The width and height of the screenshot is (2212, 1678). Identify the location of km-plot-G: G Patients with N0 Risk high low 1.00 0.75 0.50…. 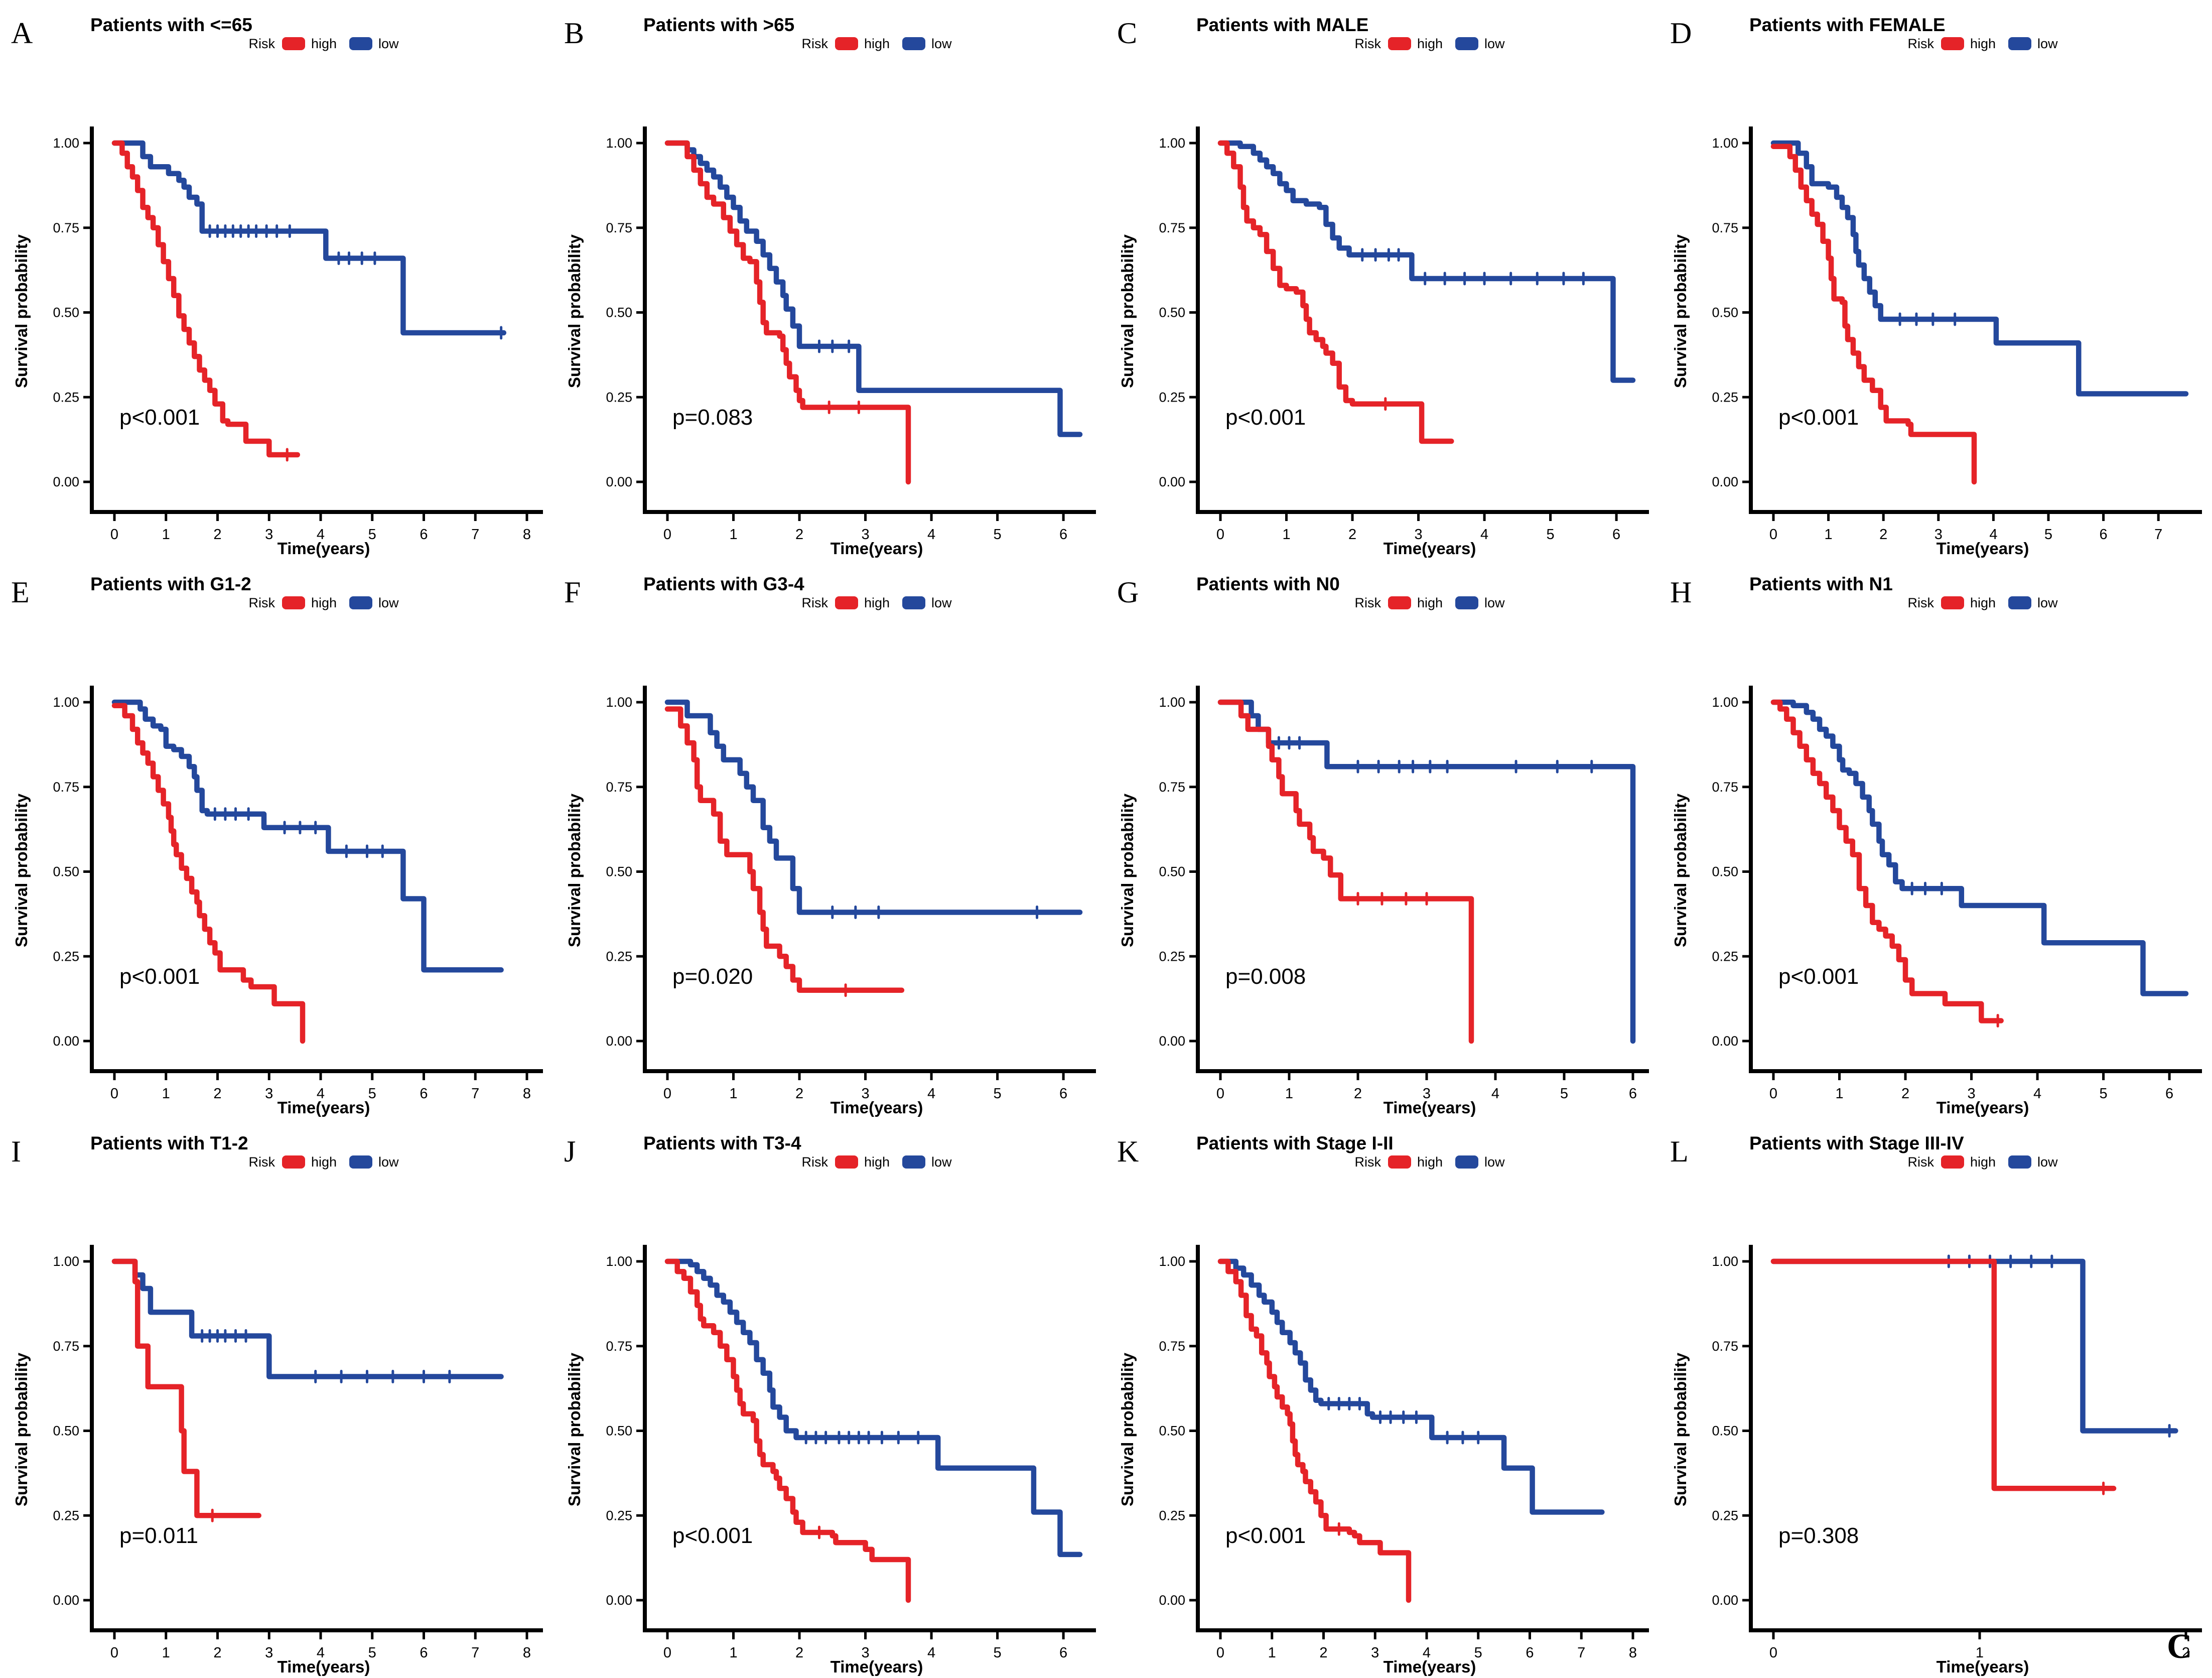
(1383, 845).